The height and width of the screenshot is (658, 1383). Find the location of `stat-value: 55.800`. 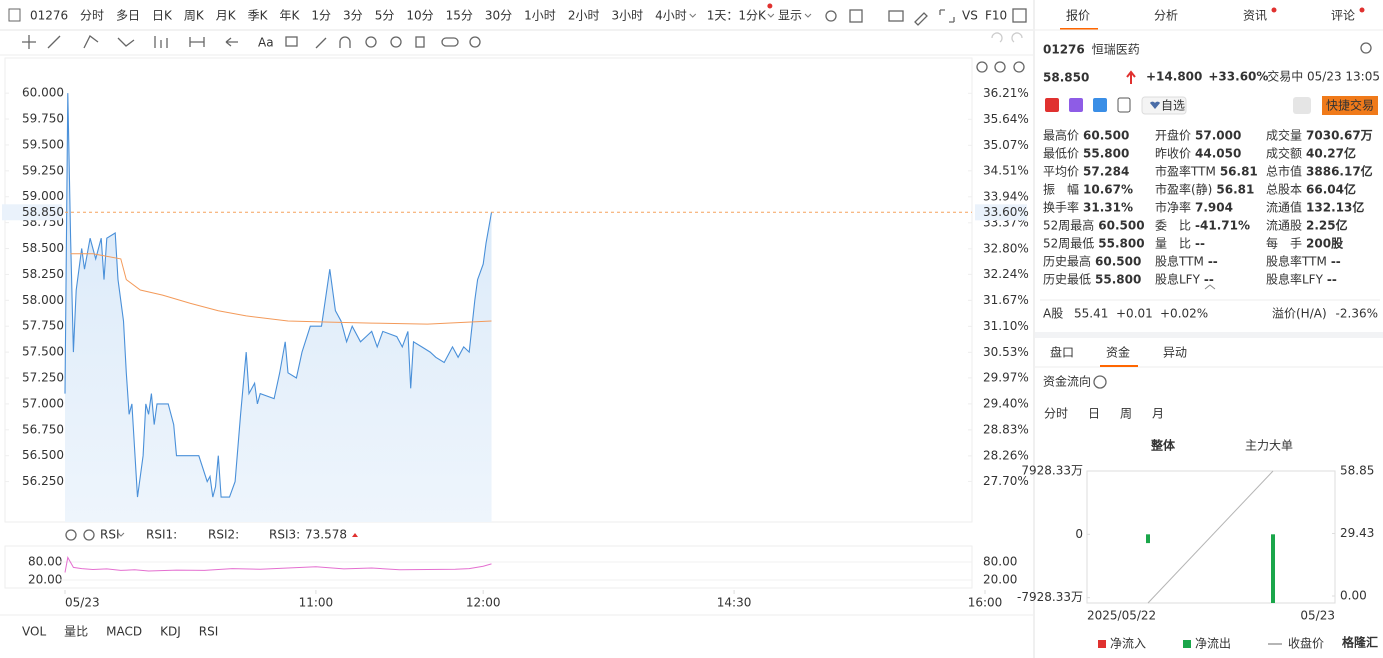

stat-value: 55.800 is located at coordinates (1121, 244).